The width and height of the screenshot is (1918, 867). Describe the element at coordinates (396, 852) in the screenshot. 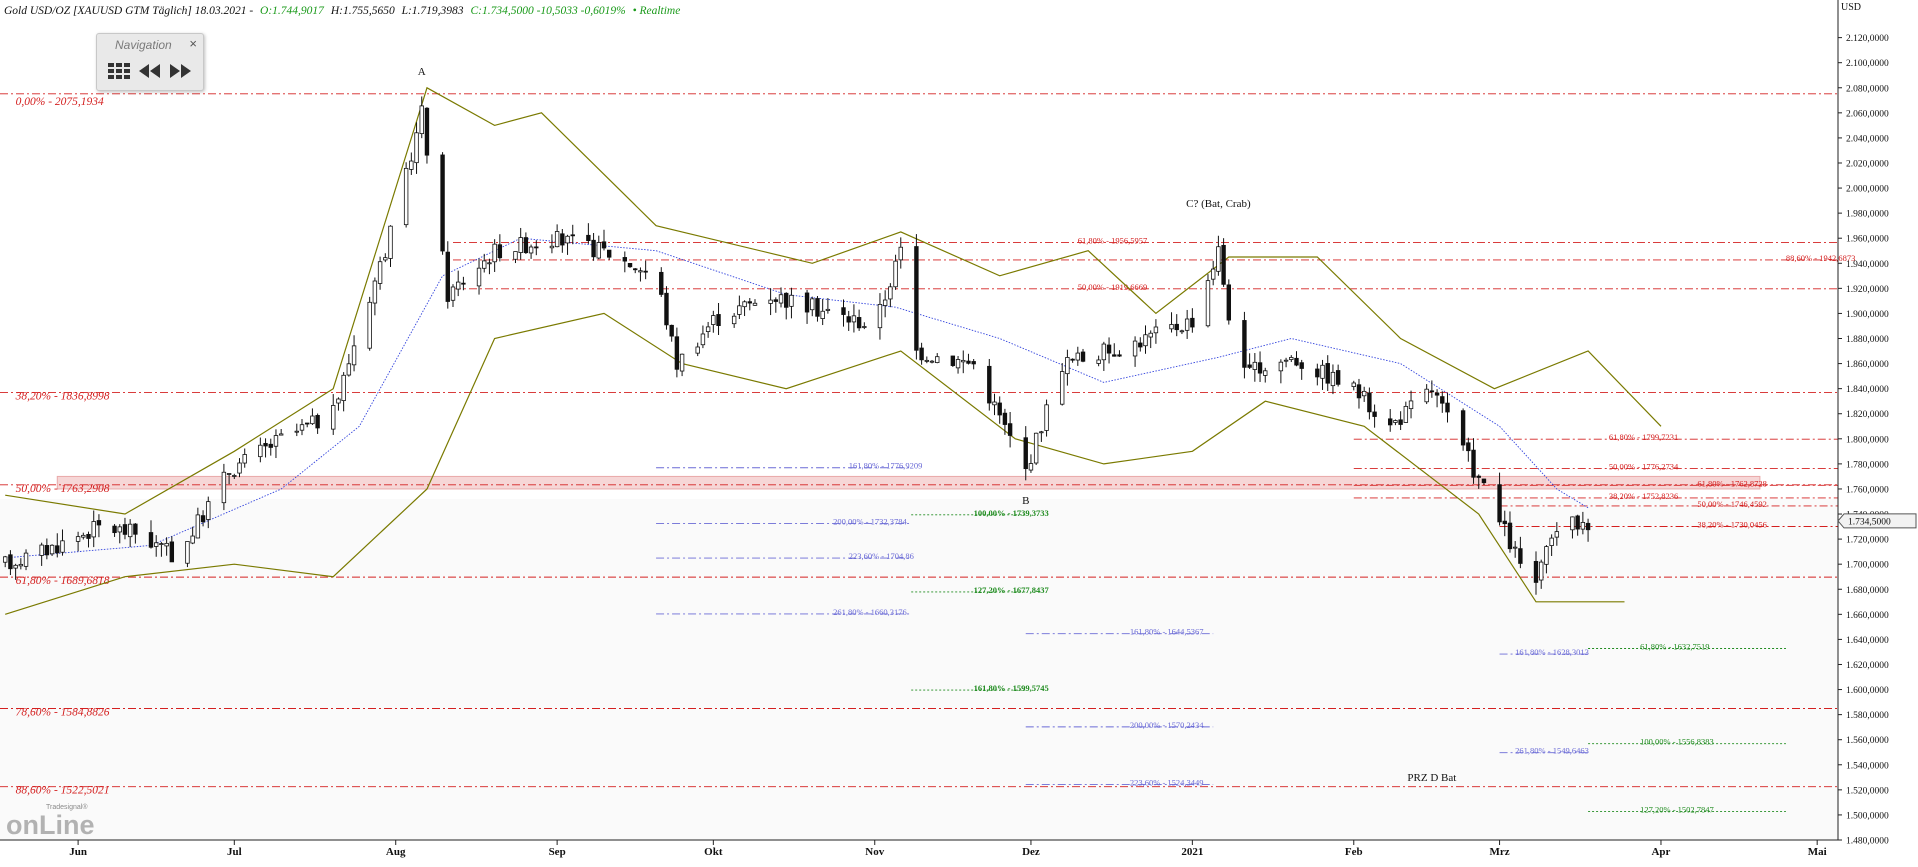

I see `x-tick-label: Aug` at that location.